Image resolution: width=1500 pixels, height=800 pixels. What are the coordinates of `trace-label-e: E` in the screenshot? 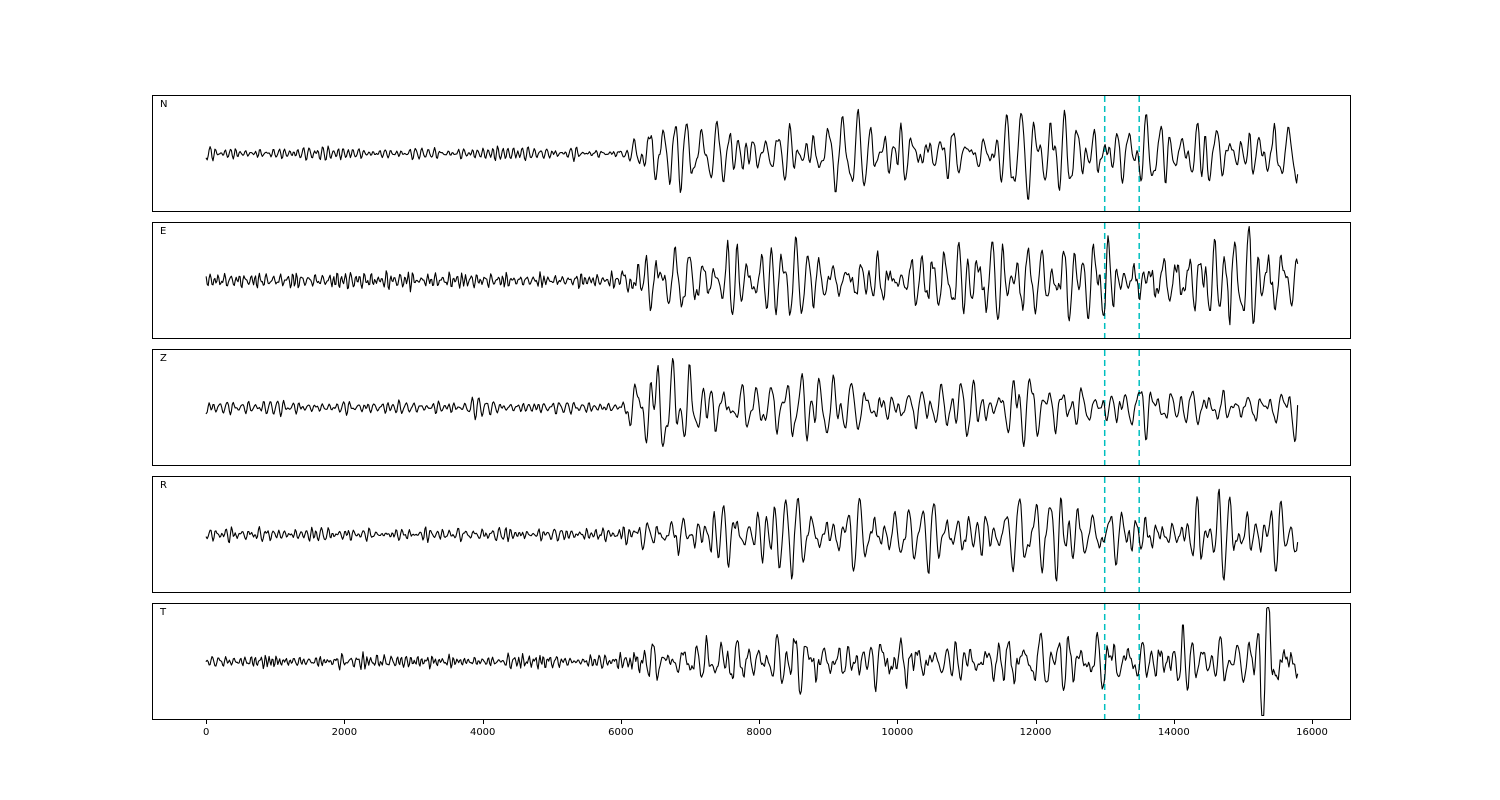 It's located at (163, 231).